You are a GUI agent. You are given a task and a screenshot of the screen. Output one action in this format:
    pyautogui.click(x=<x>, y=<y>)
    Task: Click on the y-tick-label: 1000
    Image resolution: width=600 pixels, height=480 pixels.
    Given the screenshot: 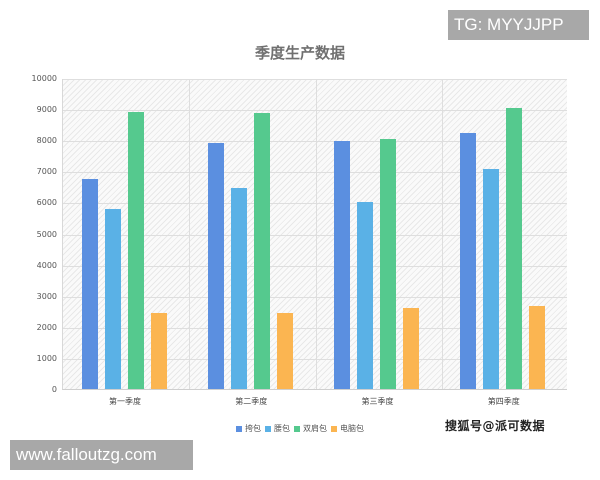 What is the action you would take?
    pyautogui.click(x=46, y=358)
    